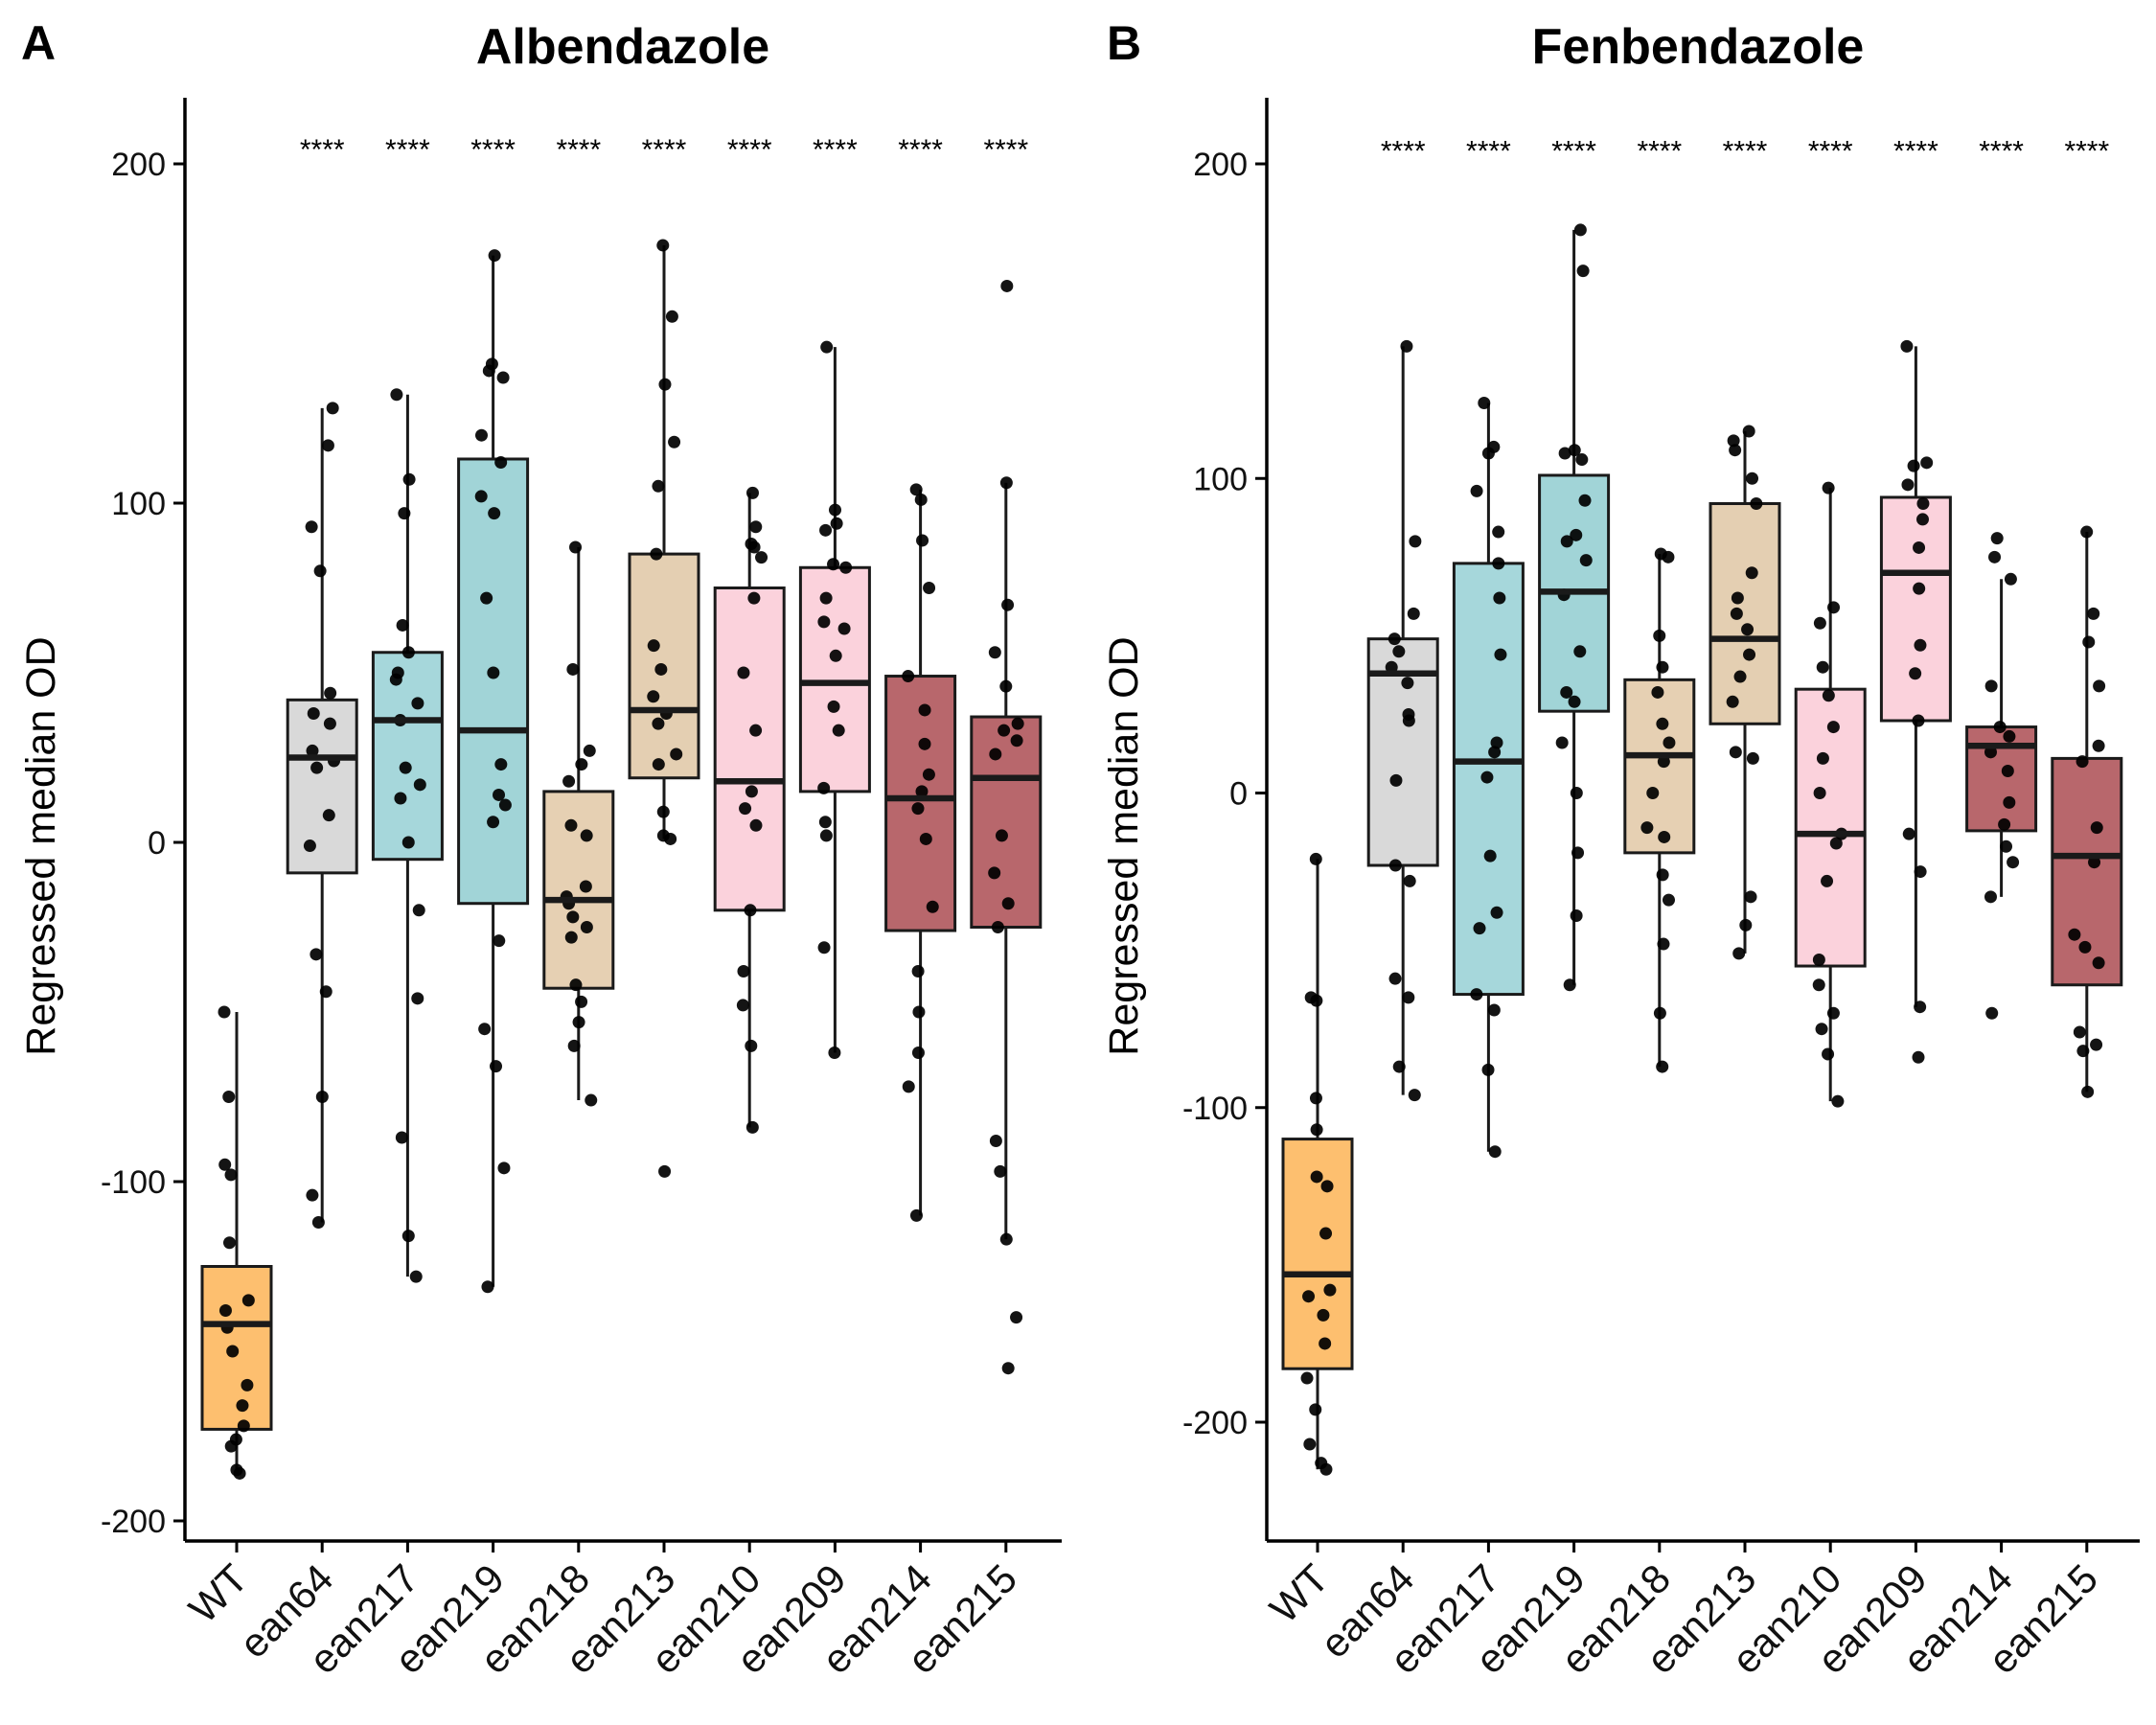  I want to click on points-ean210, so click(752, 810).